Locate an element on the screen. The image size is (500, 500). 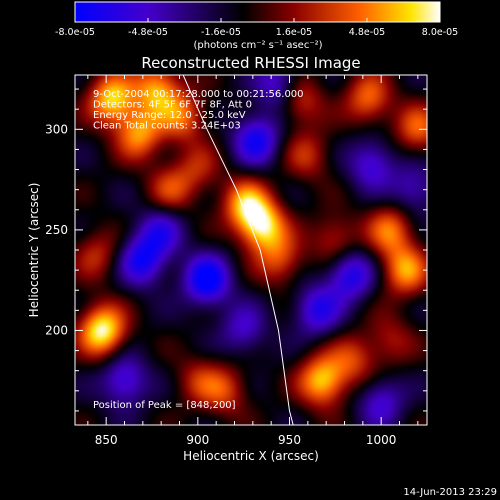
annotation-line: 9-Oct-2004 00:17:28.000 to 00:21:56.000 is located at coordinates (198, 94).